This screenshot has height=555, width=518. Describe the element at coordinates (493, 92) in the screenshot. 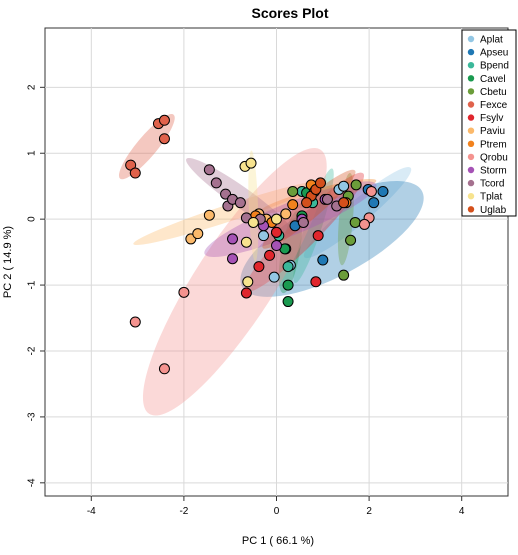

I see `legend-label-cbetu: Cbetu` at that location.